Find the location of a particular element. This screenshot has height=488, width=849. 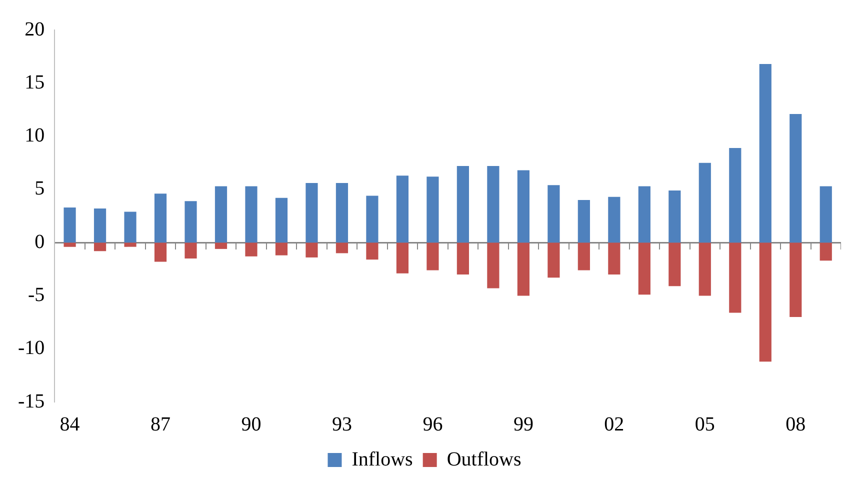

x-tick-label: 93 is located at coordinates (342, 424).